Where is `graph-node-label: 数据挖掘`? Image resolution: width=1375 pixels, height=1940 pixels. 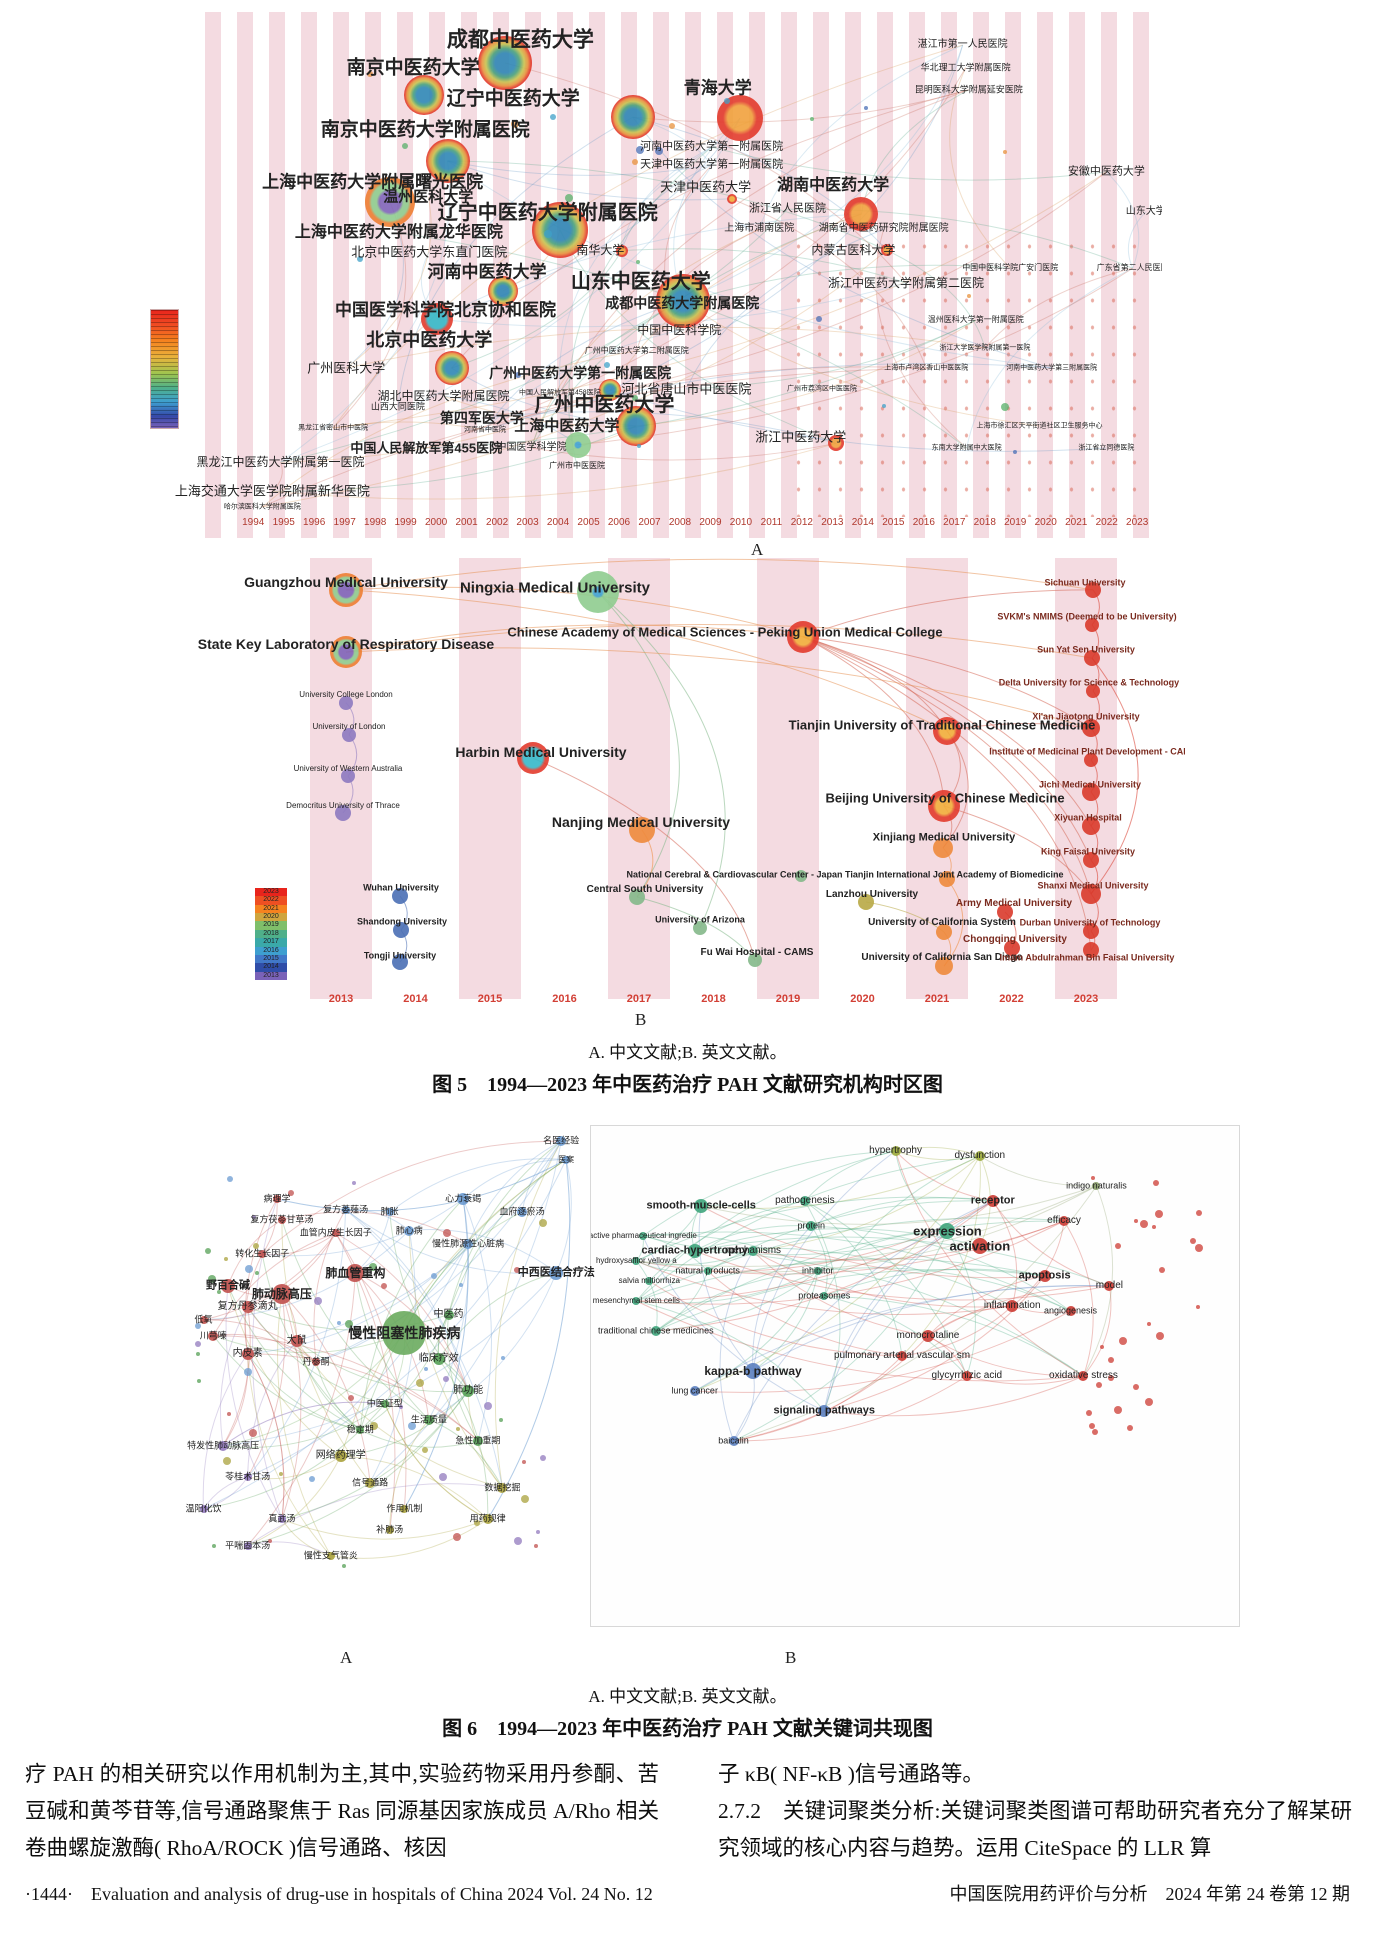 graph-node-label: 数据挖掘 is located at coordinates (502, 1487).